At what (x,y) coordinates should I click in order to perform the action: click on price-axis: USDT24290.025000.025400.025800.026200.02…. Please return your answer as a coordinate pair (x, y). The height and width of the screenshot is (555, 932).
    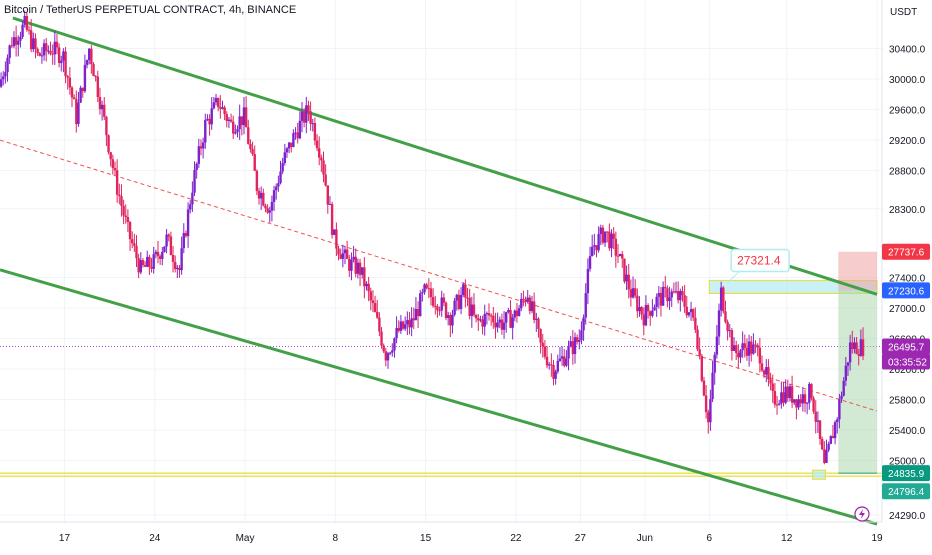
    Looking at the image, I should click on (906, 275).